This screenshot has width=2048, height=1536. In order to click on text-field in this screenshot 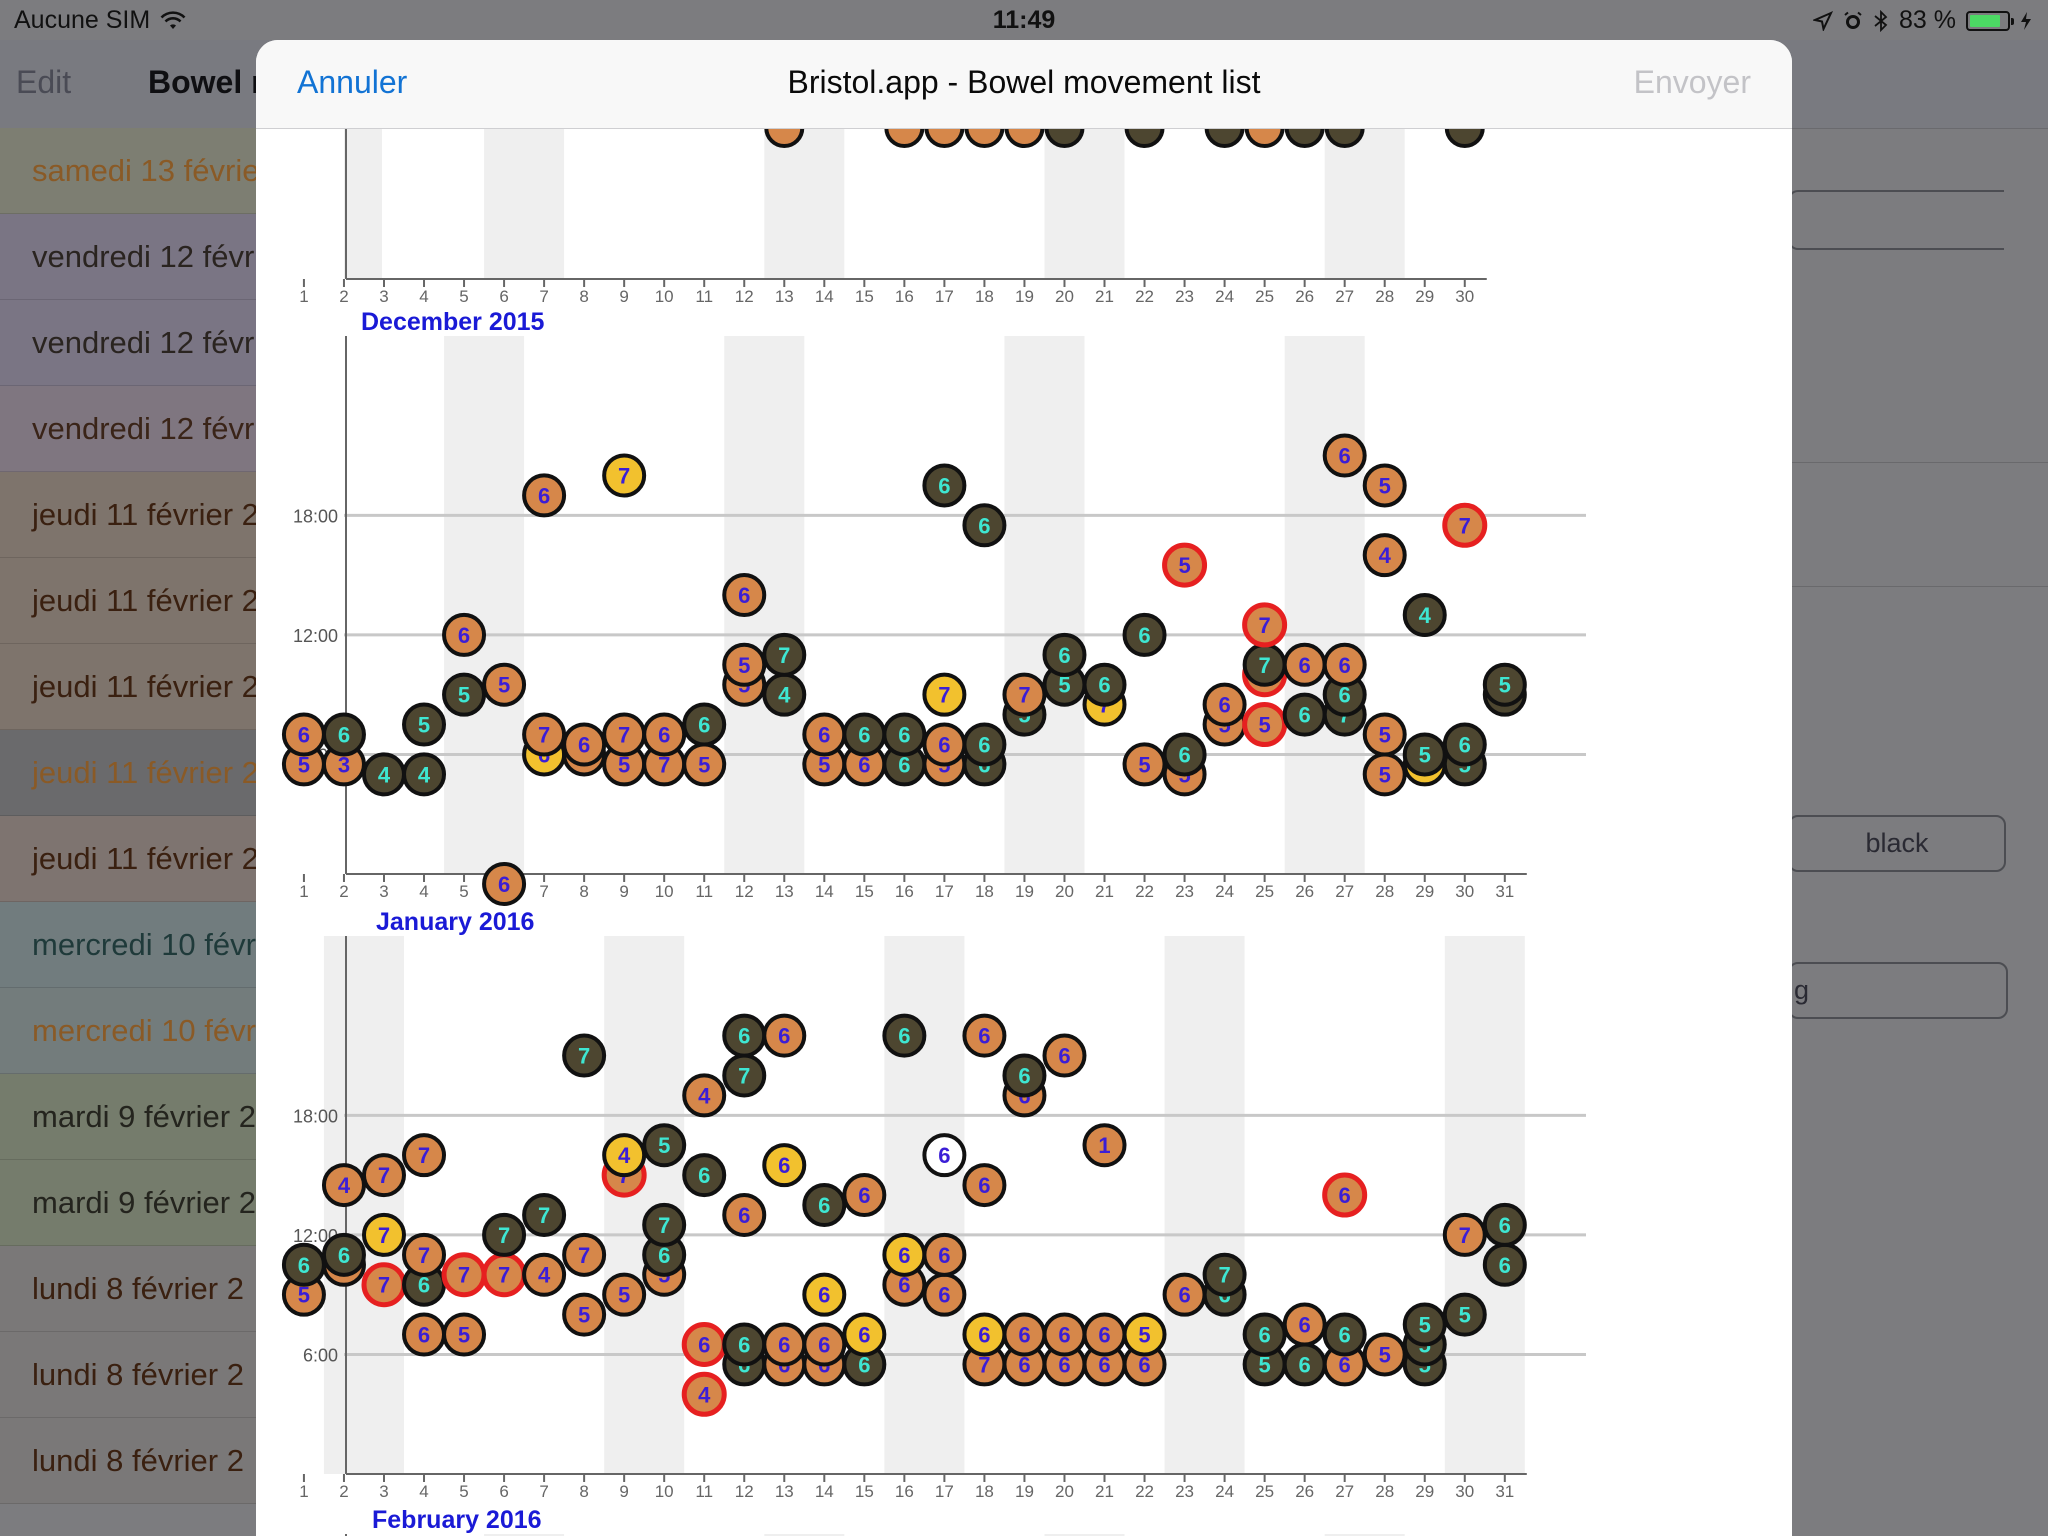, I will do `click(1896, 220)`.